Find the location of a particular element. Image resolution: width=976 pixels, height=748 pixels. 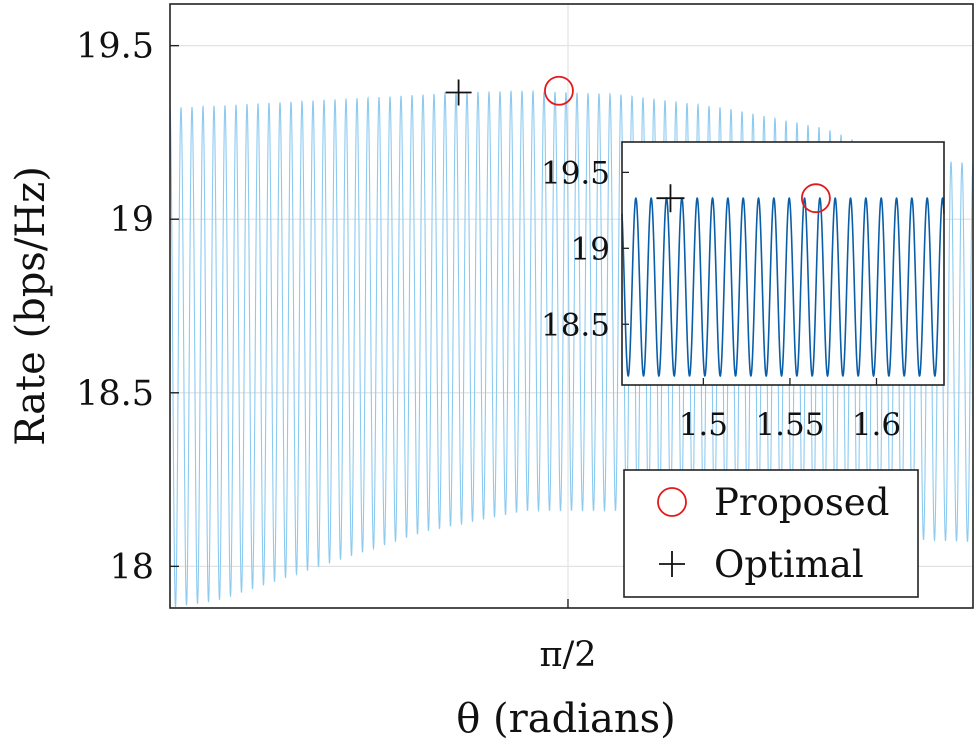

y-tick-label-1: 18.5 is located at coordinates (115, 394).